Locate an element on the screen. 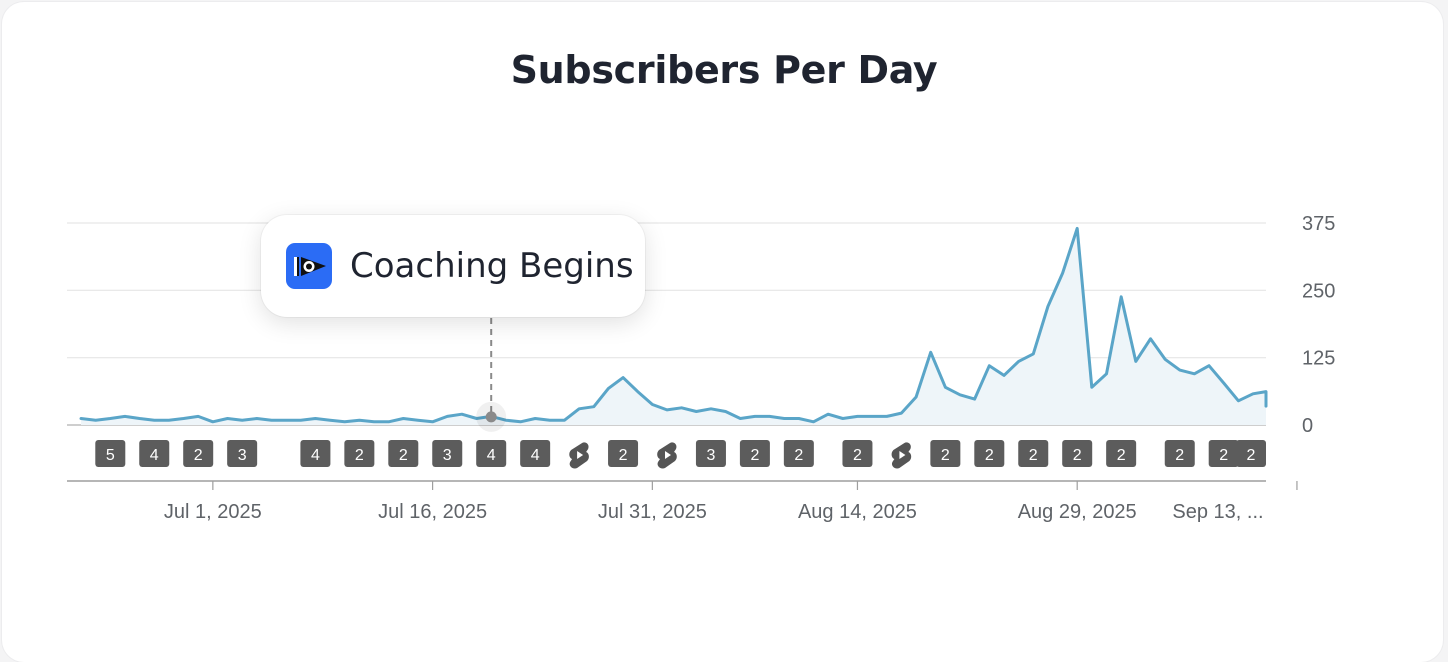 This screenshot has width=1448, height=662. x-tick-label: Jul 31, 2025 is located at coordinates (652, 512).